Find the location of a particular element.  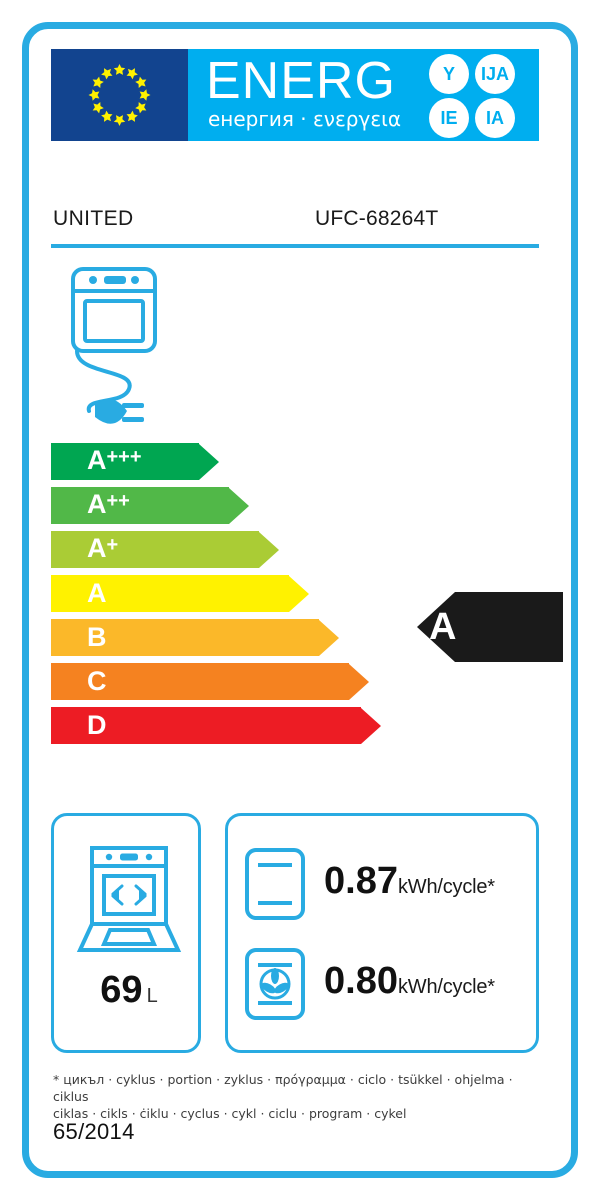

class-bar-d: D is located at coordinates (216, 725).